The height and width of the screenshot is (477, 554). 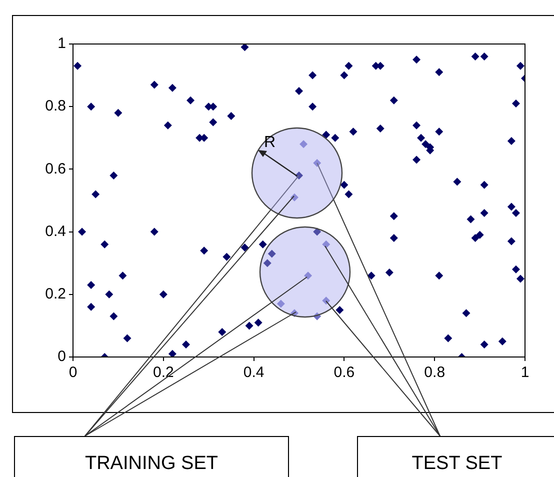 What do you see at coordinates (55, 106) in the screenshot?
I see `y-tick-label: 0.8` at bounding box center [55, 106].